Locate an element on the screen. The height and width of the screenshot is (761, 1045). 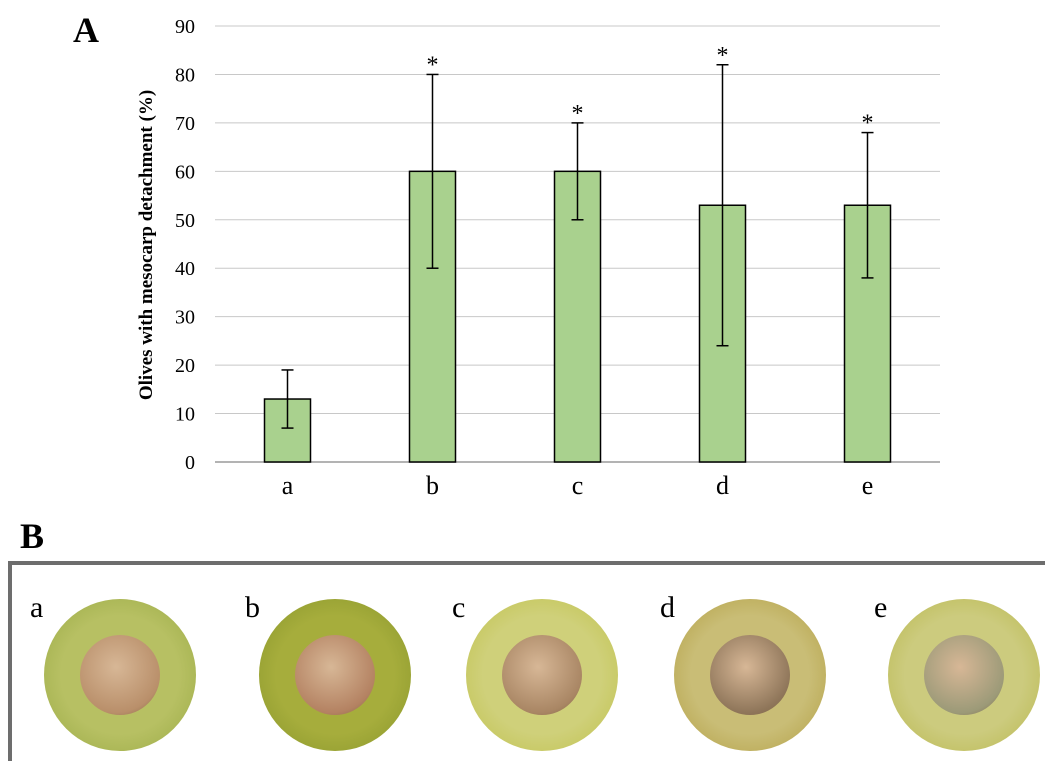
y-tick-label: 80 is located at coordinates (185, 75).